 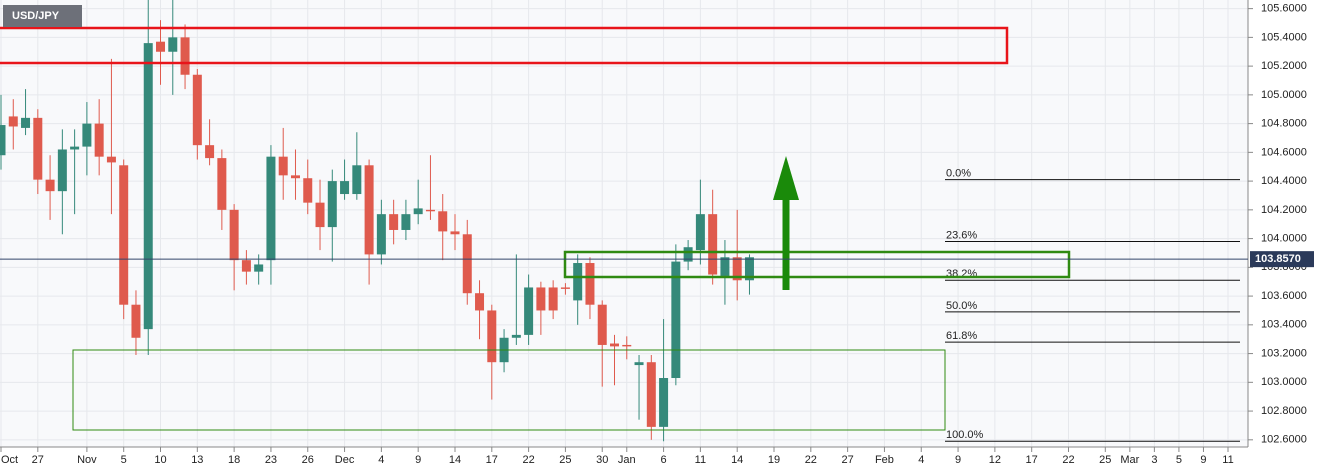 What do you see at coordinates (1284, 238) in the screenshot?
I see `y-tick-label: 104.0000` at bounding box center [1284, 238].